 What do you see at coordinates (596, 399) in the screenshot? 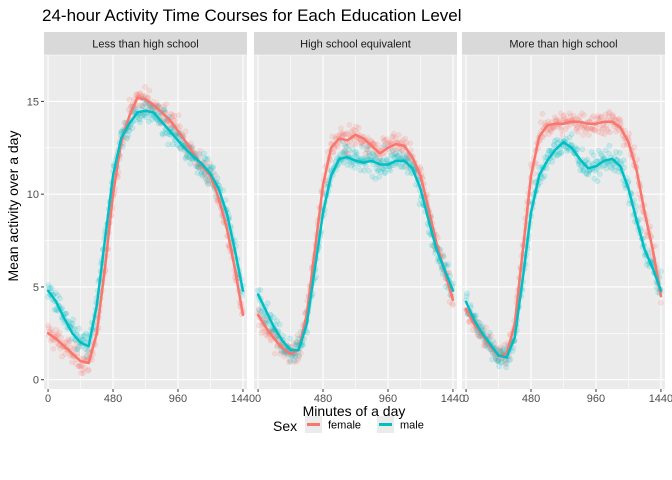
I see `x-tick-label: 960` at bounding box center [596, 399].